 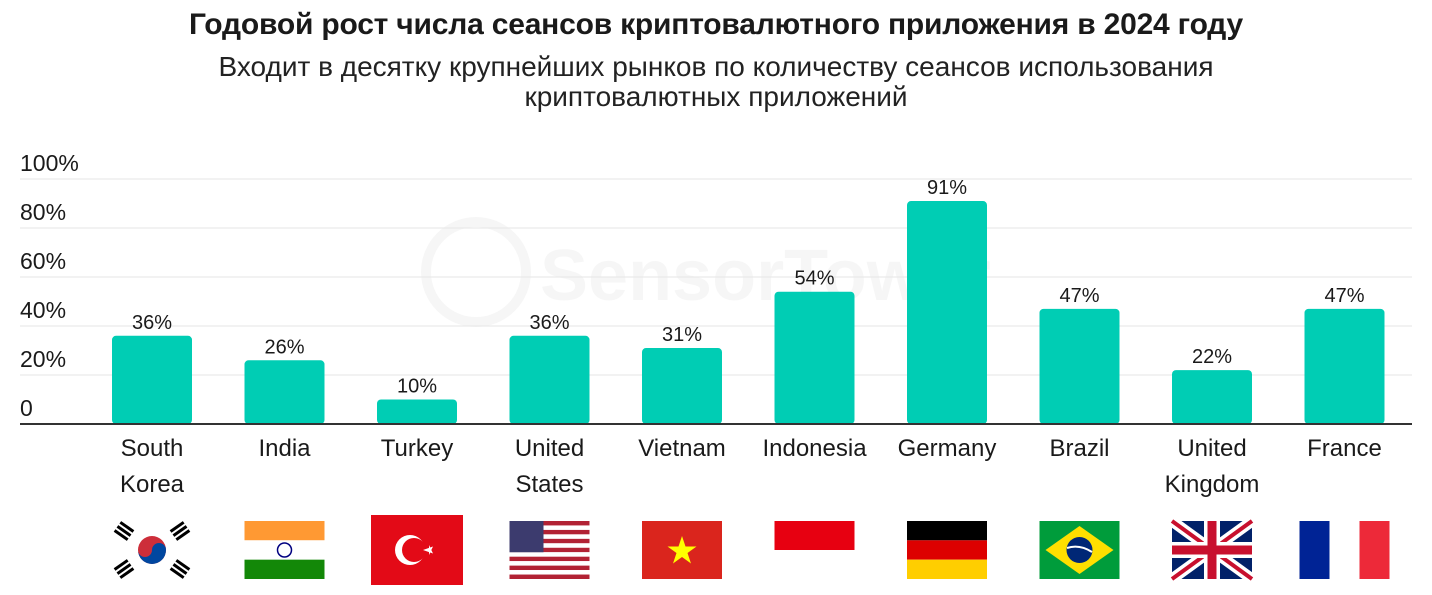 What do you see at coordinates (417, 387) in the screenshot?
I see `data-label: 10%` at bounding box center [417, 387].